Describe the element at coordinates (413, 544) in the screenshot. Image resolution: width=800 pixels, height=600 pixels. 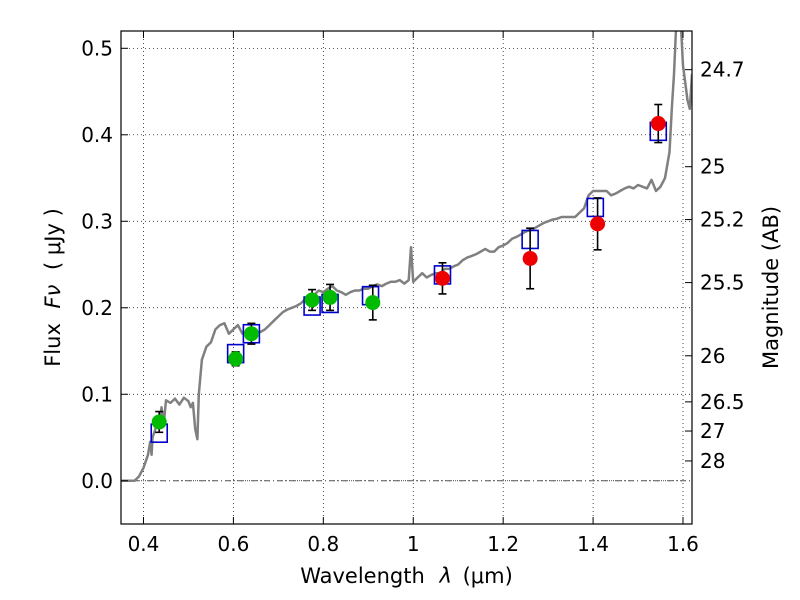
I see `x-tick-label-3: 1` at that location.